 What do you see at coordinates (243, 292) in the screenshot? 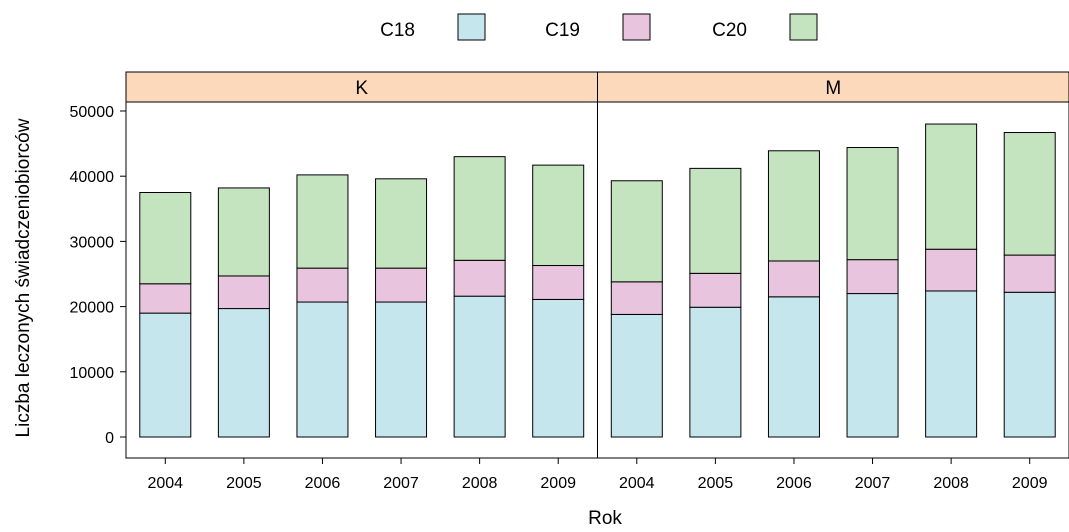
I see `bar-K-2005-C19` at bounding box center [243, 292].